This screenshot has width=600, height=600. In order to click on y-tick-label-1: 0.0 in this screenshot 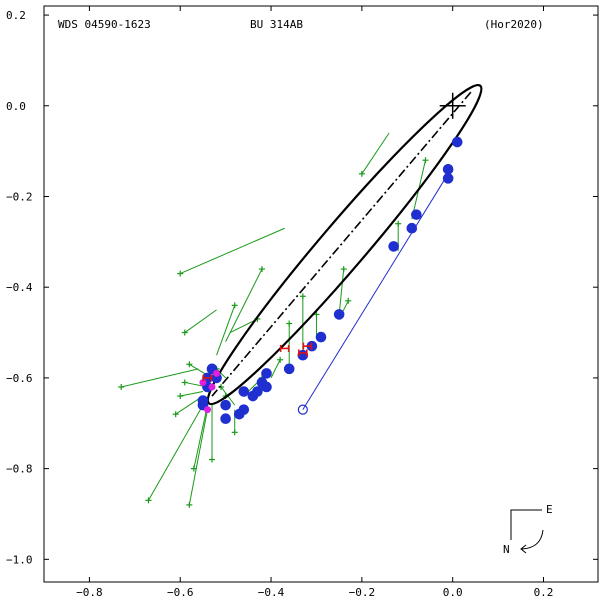, I will do `click(16, 106)`.